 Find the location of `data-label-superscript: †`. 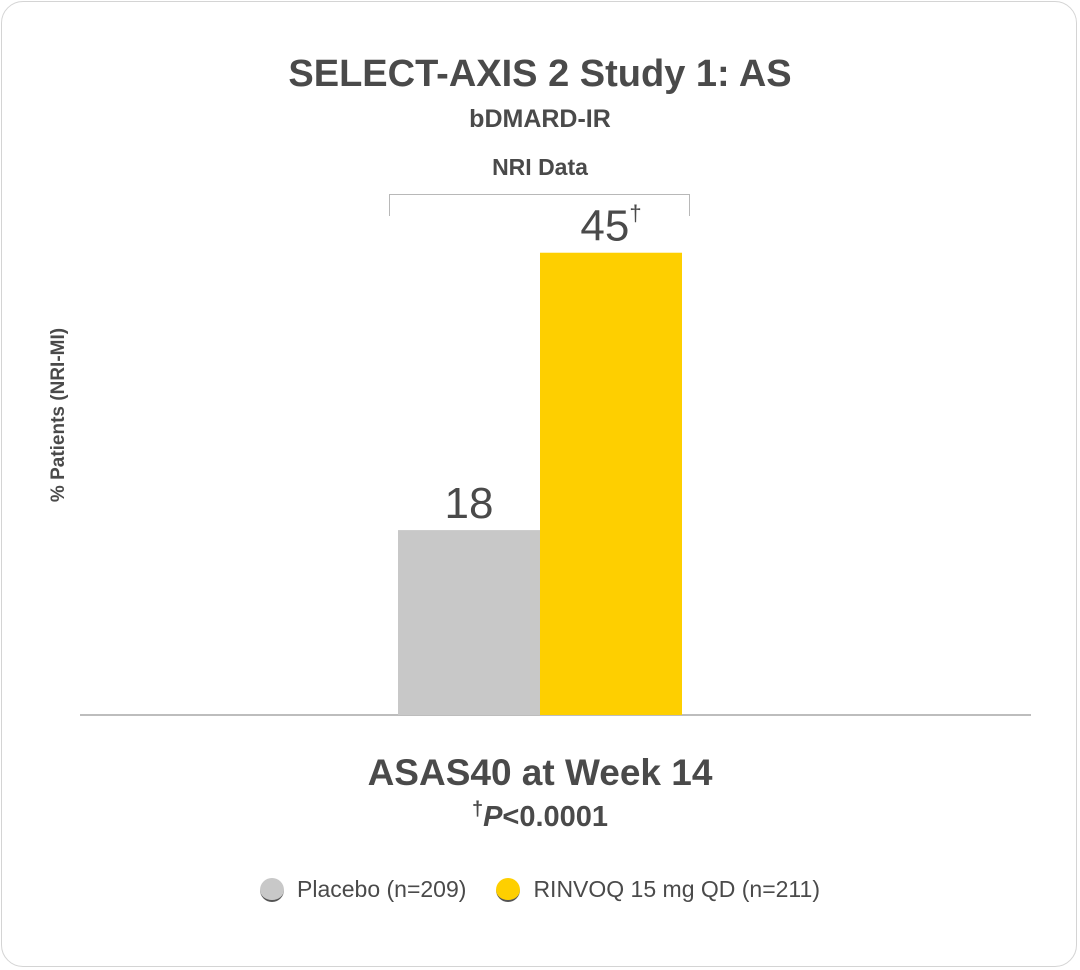

data-label-superscript: † is located at coordinates (635, 213).